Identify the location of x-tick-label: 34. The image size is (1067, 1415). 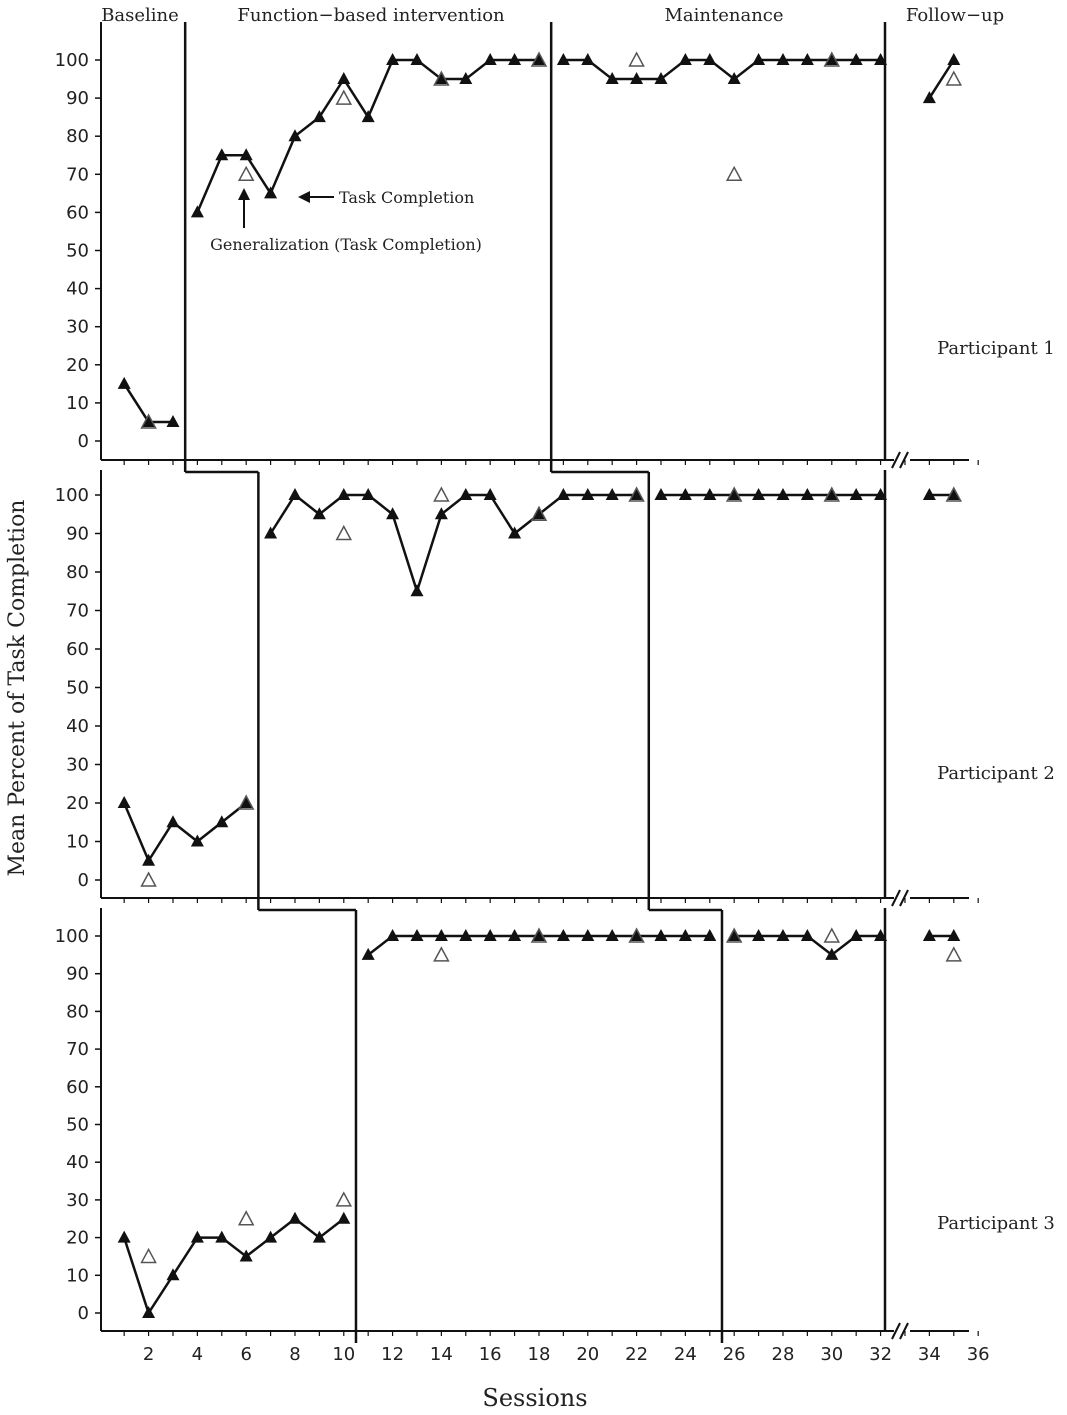
(929, 1354).